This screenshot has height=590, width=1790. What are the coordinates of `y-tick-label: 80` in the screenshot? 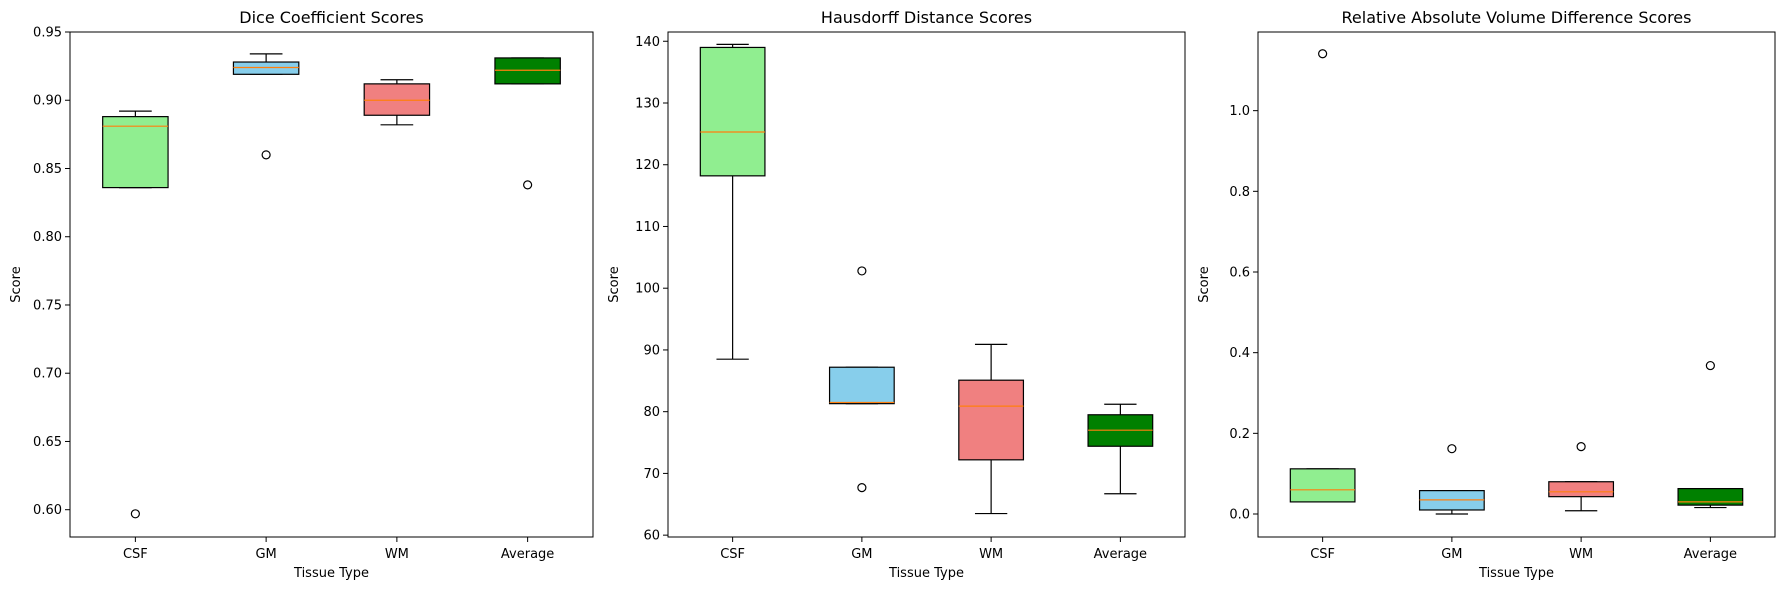 It's located at (651, 412).